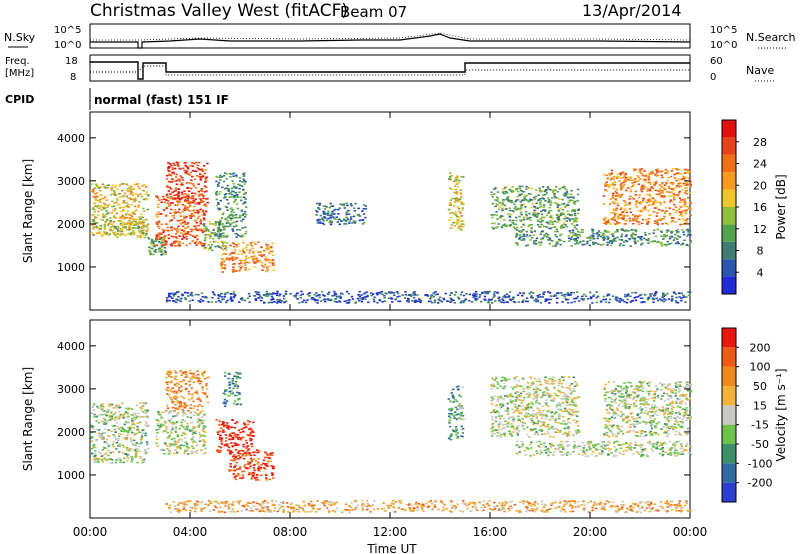 The image size is (800, 554). I want to click on cpid-value: normal (fast) 151 IF, so click(161, 100).